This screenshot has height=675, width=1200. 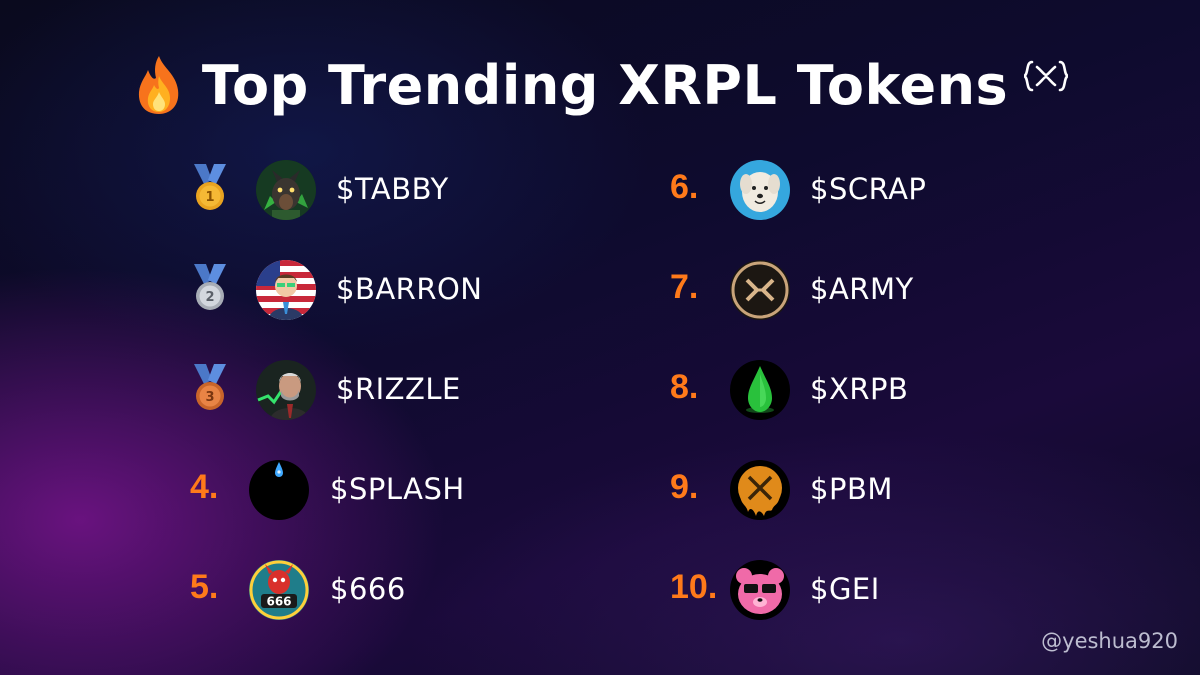 I want to click on token-ticker: $PBM, so click(x=851, y=489).